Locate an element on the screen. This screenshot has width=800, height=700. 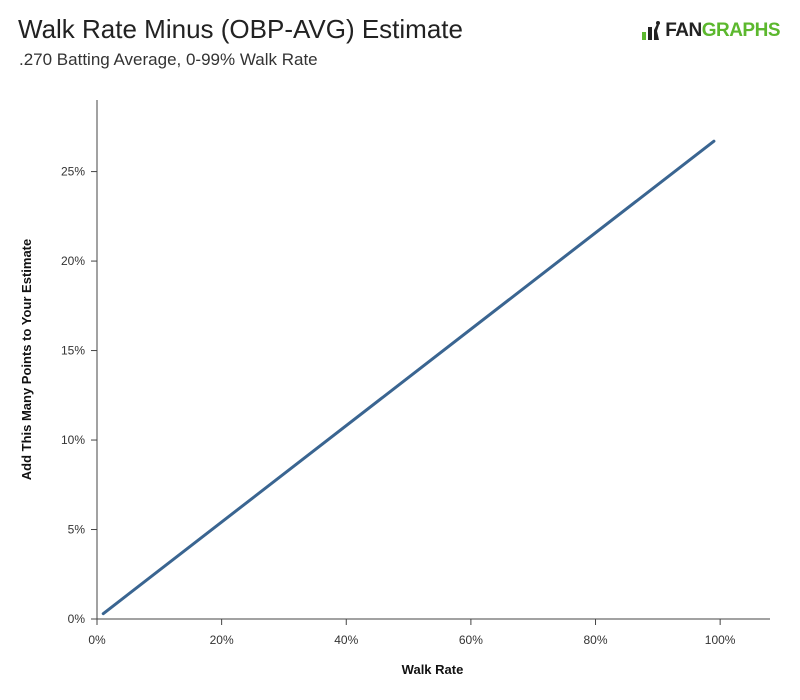
fangraphs-logo: FAN GRAPHS is located at coordinates (711, 31).